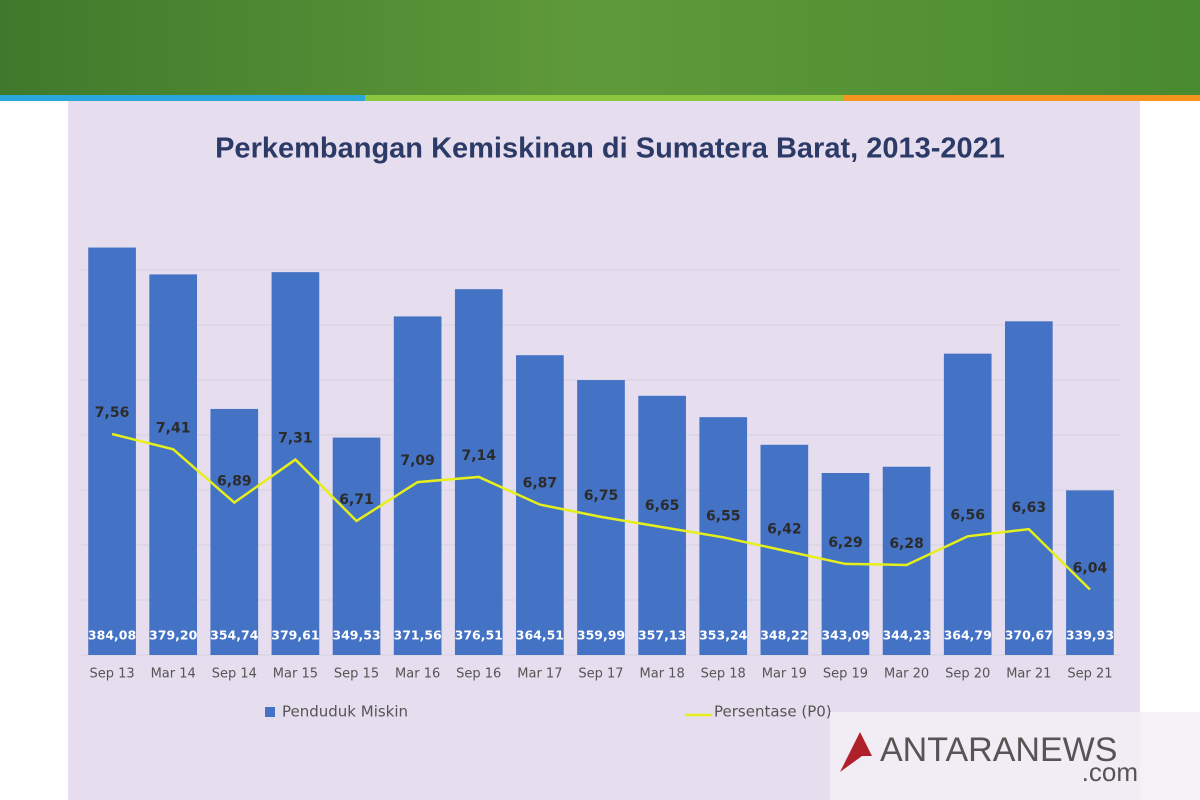  What do you see at coordinates (112, 635) in the screenshot?
I see `bar-value-label: 384,08` at bounding box center [112, 635].